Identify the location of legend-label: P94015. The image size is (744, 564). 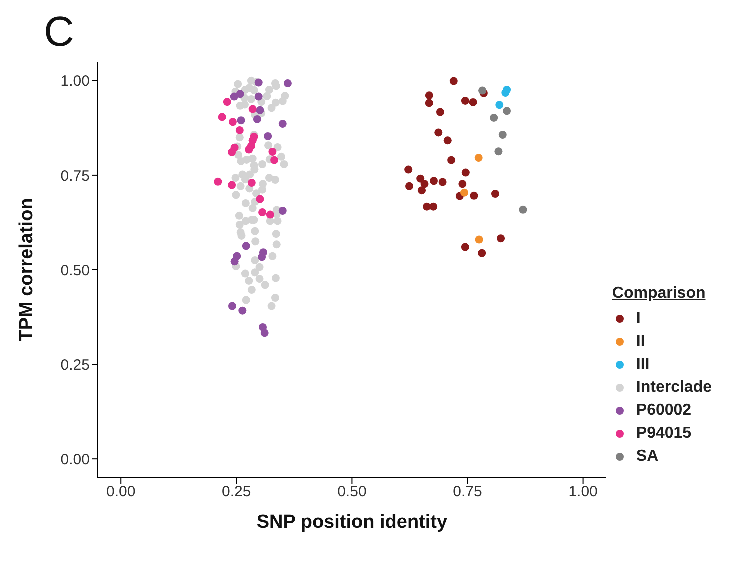
(664, 433).